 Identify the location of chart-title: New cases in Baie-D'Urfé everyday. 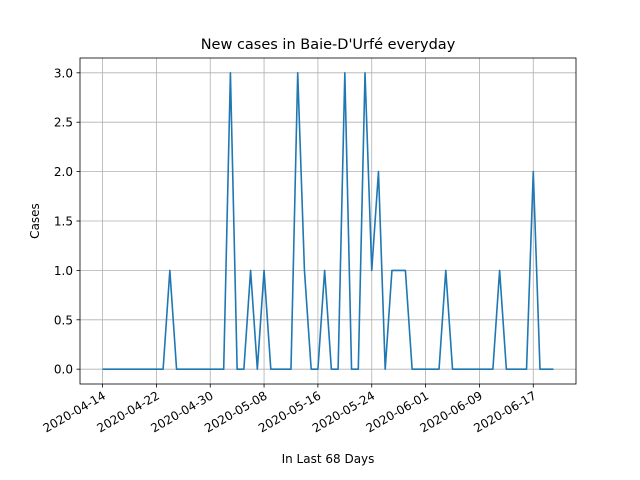
(328, 45).